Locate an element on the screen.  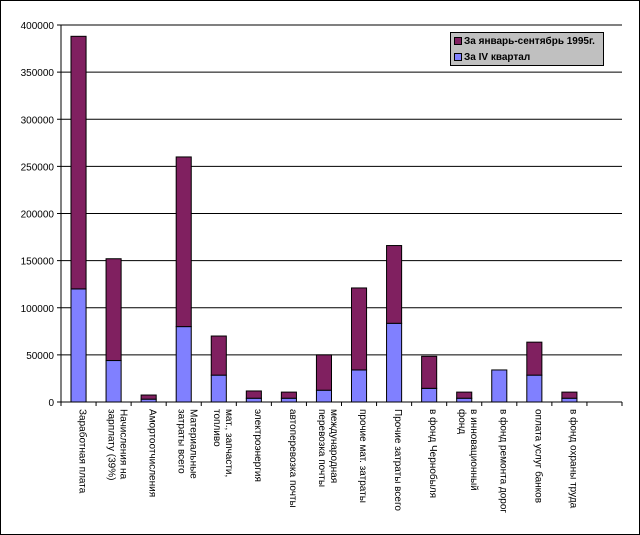
y-tick-label: 300000 is located at coordinates (38, 120).